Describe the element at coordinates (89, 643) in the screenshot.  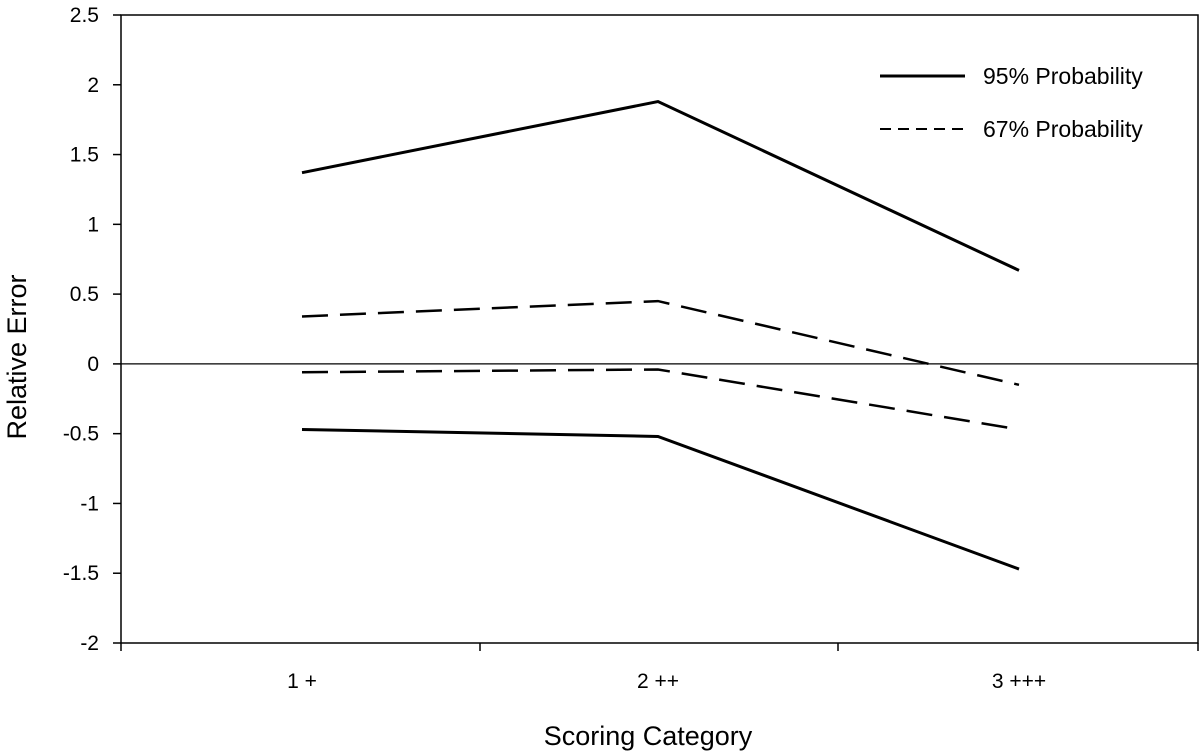
I see `y-tick-label: -2` at that location.